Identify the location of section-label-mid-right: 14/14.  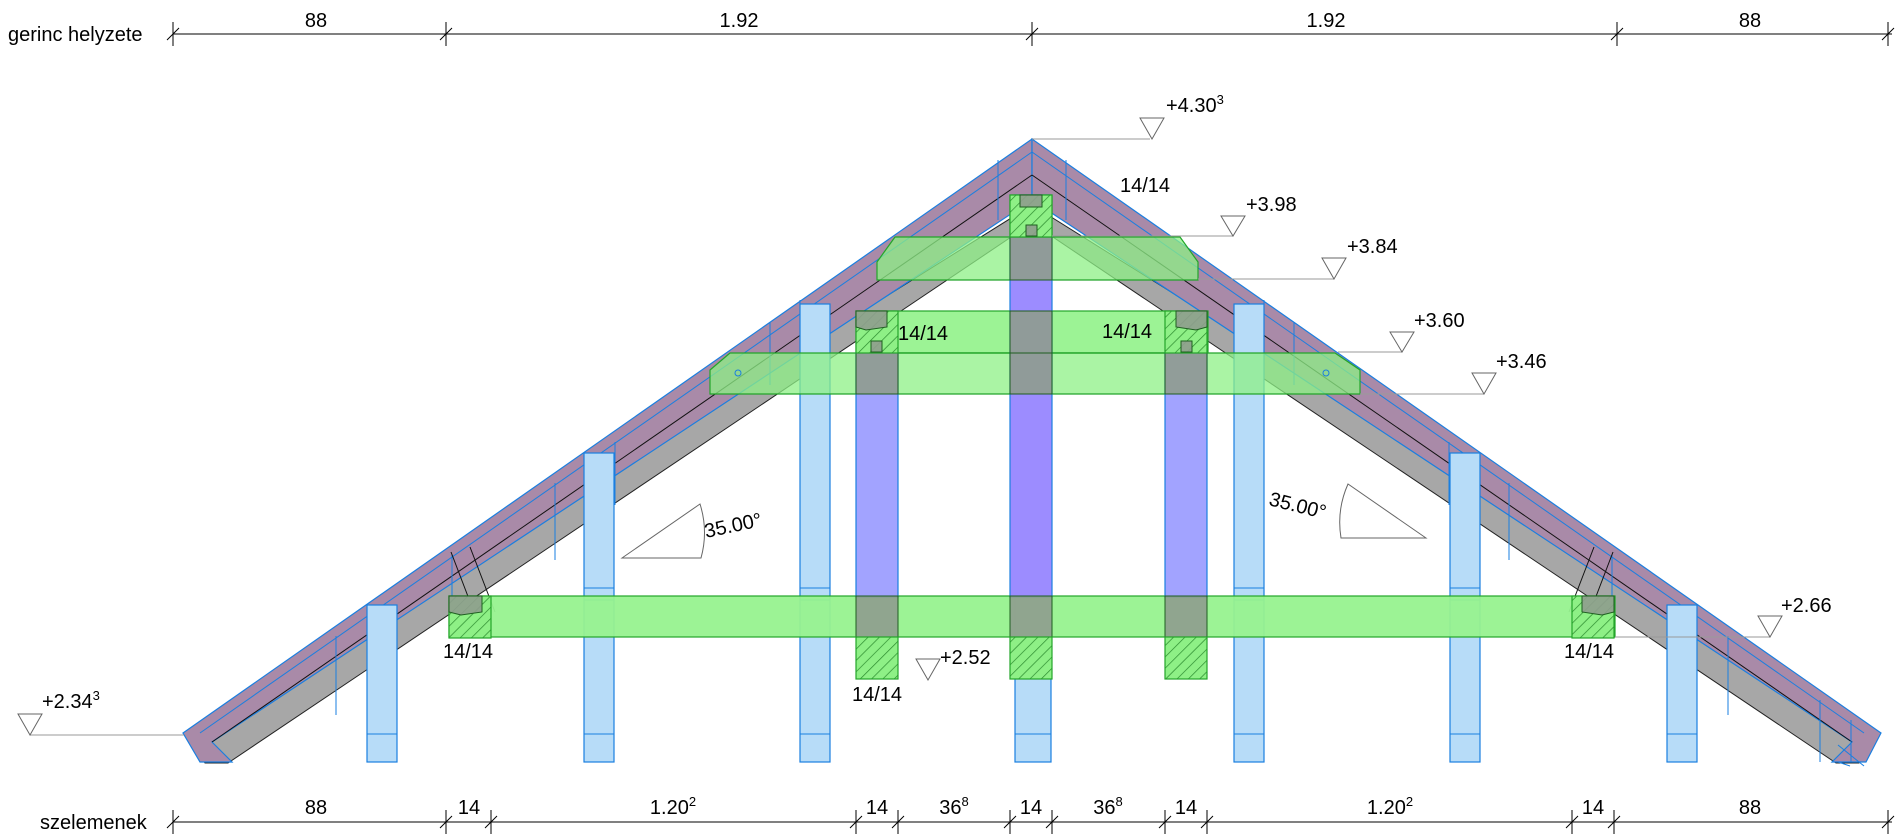
(1127, 332).